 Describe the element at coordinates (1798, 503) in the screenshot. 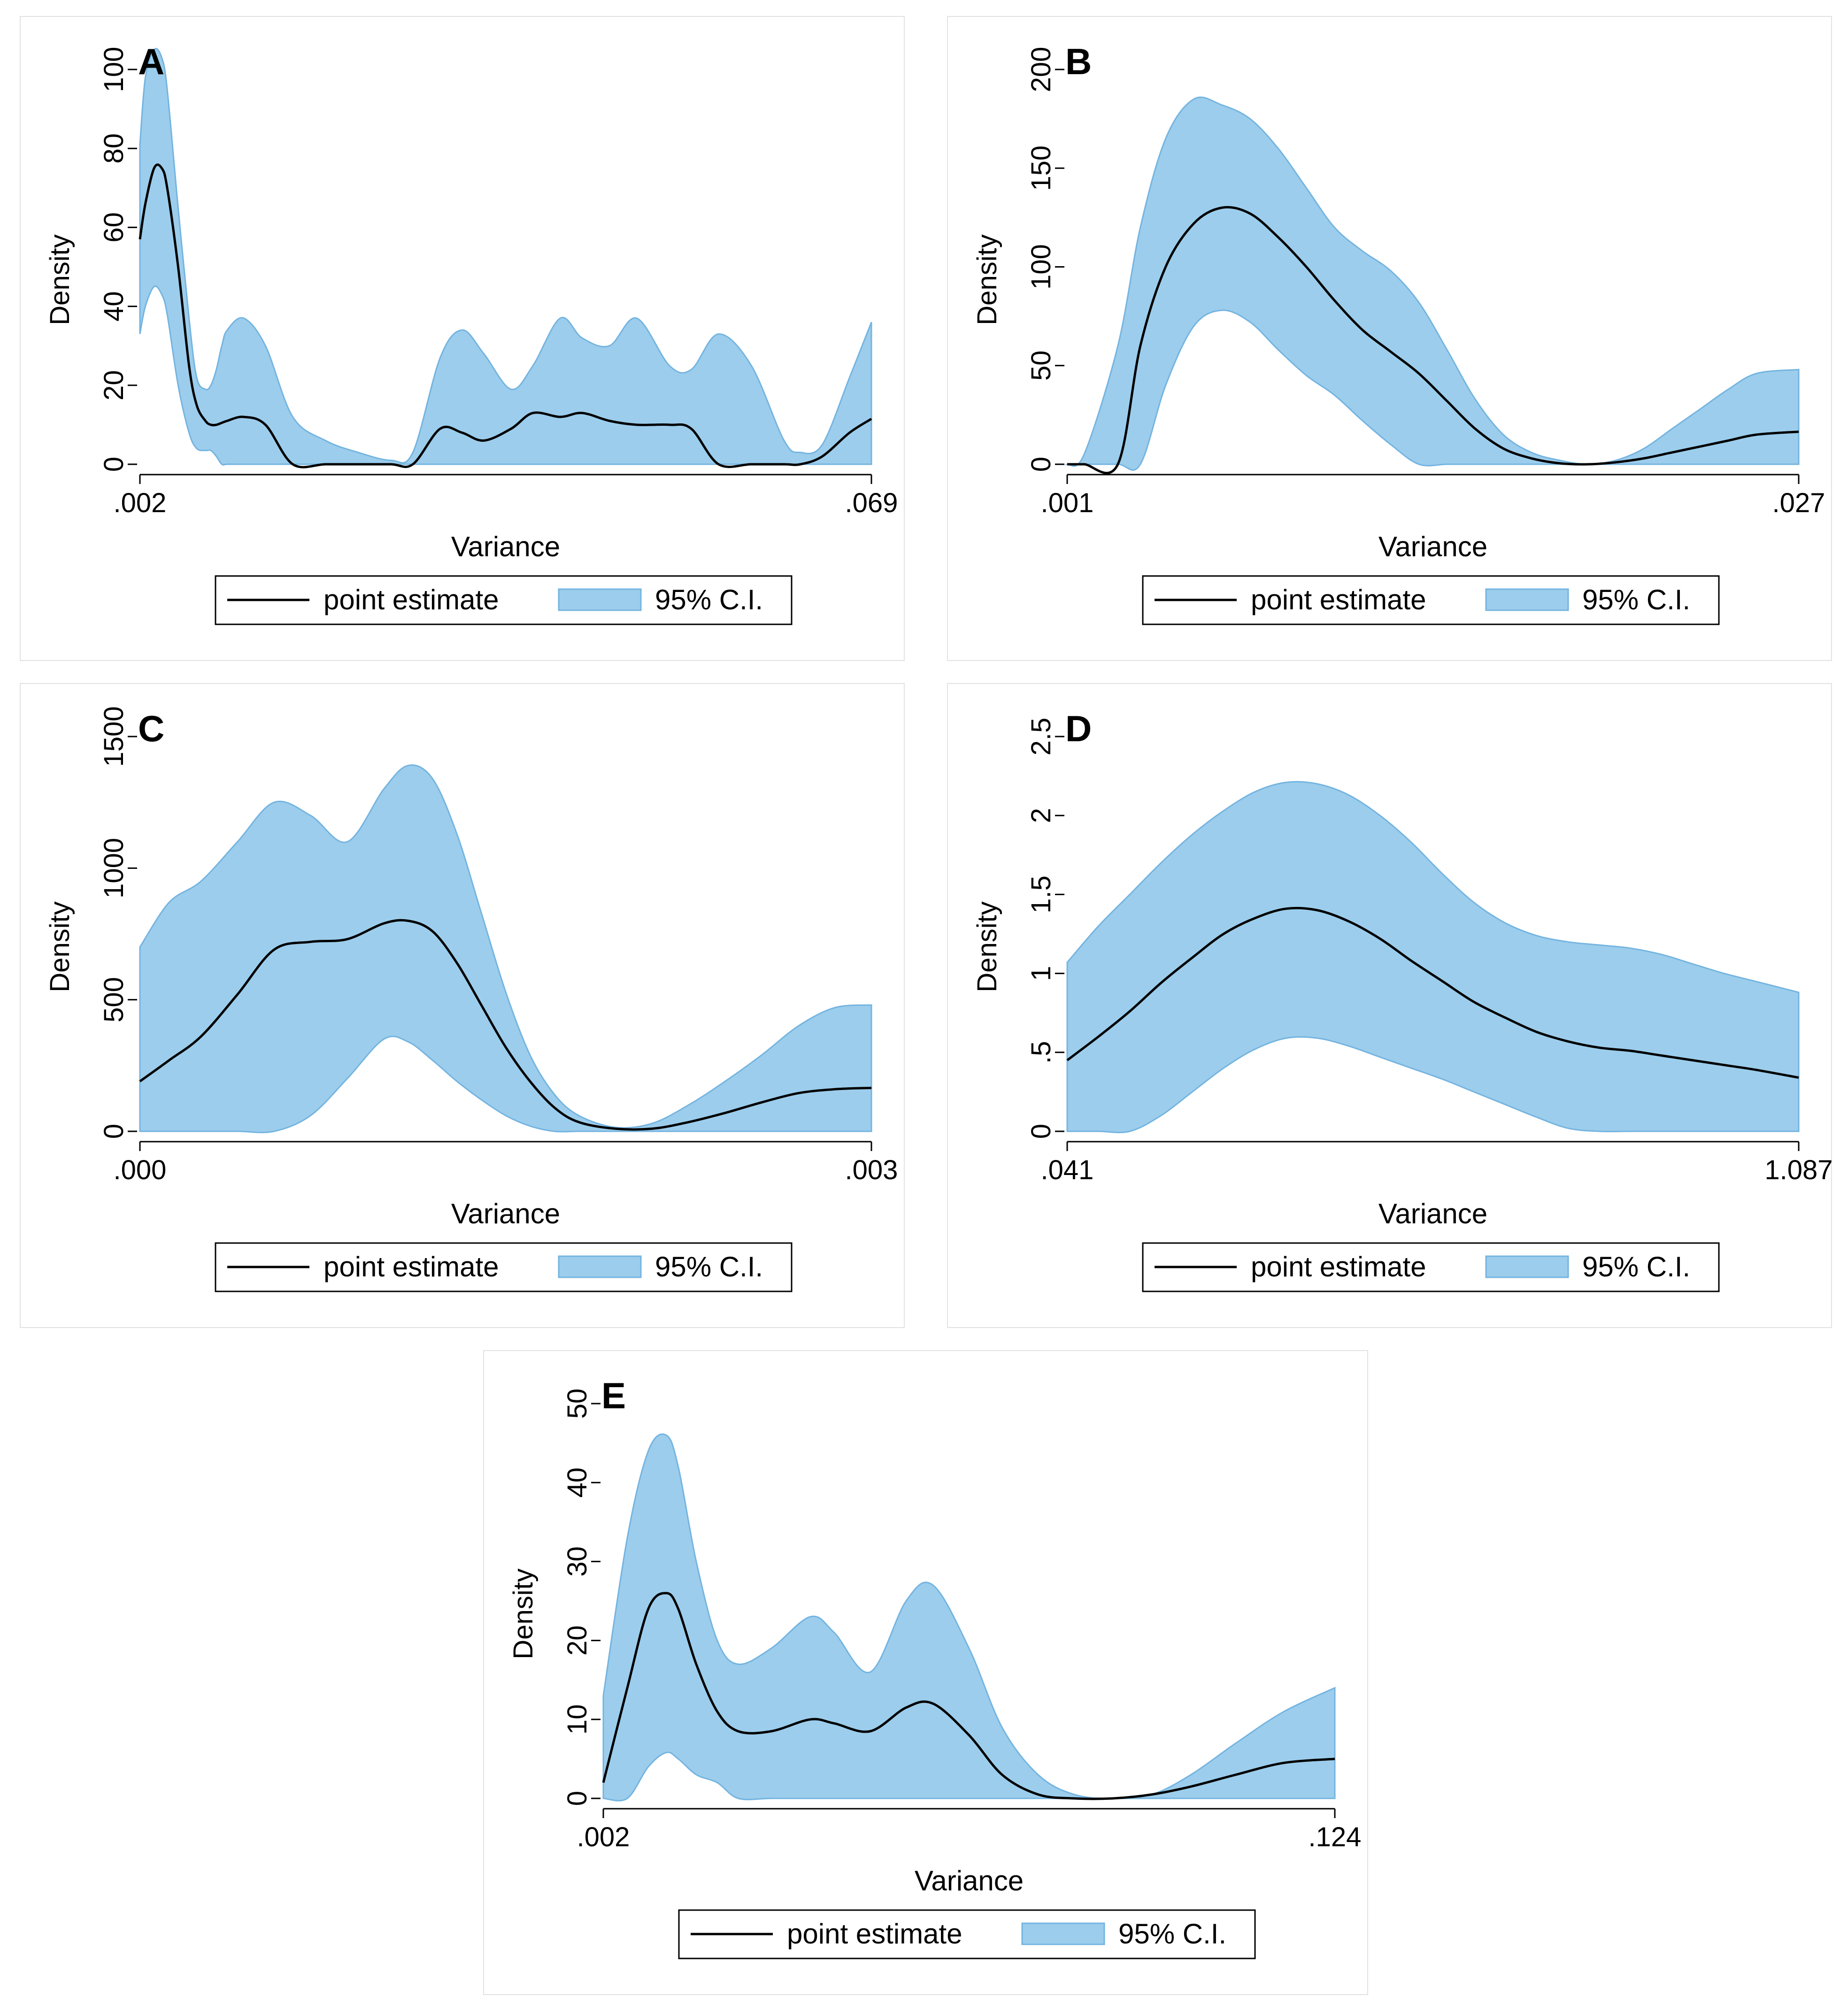

I see `x-tick-label: .027` at that location.